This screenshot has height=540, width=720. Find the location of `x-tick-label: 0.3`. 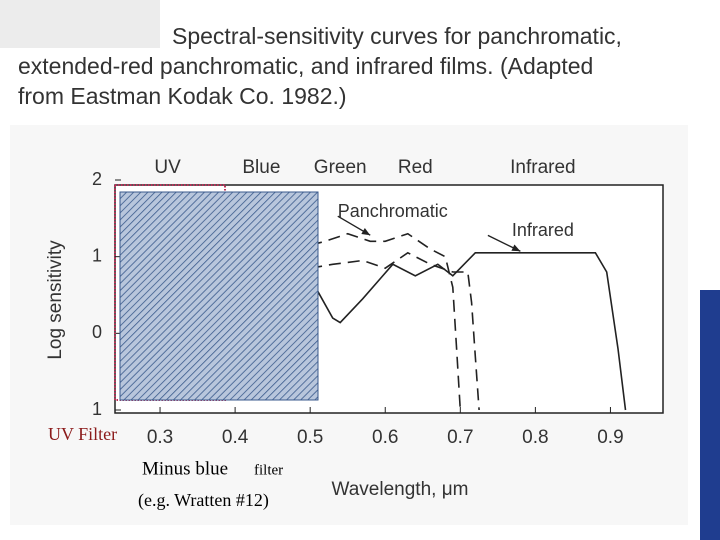

x-tick-label: 0.3 is located at coordinates (160, 437).